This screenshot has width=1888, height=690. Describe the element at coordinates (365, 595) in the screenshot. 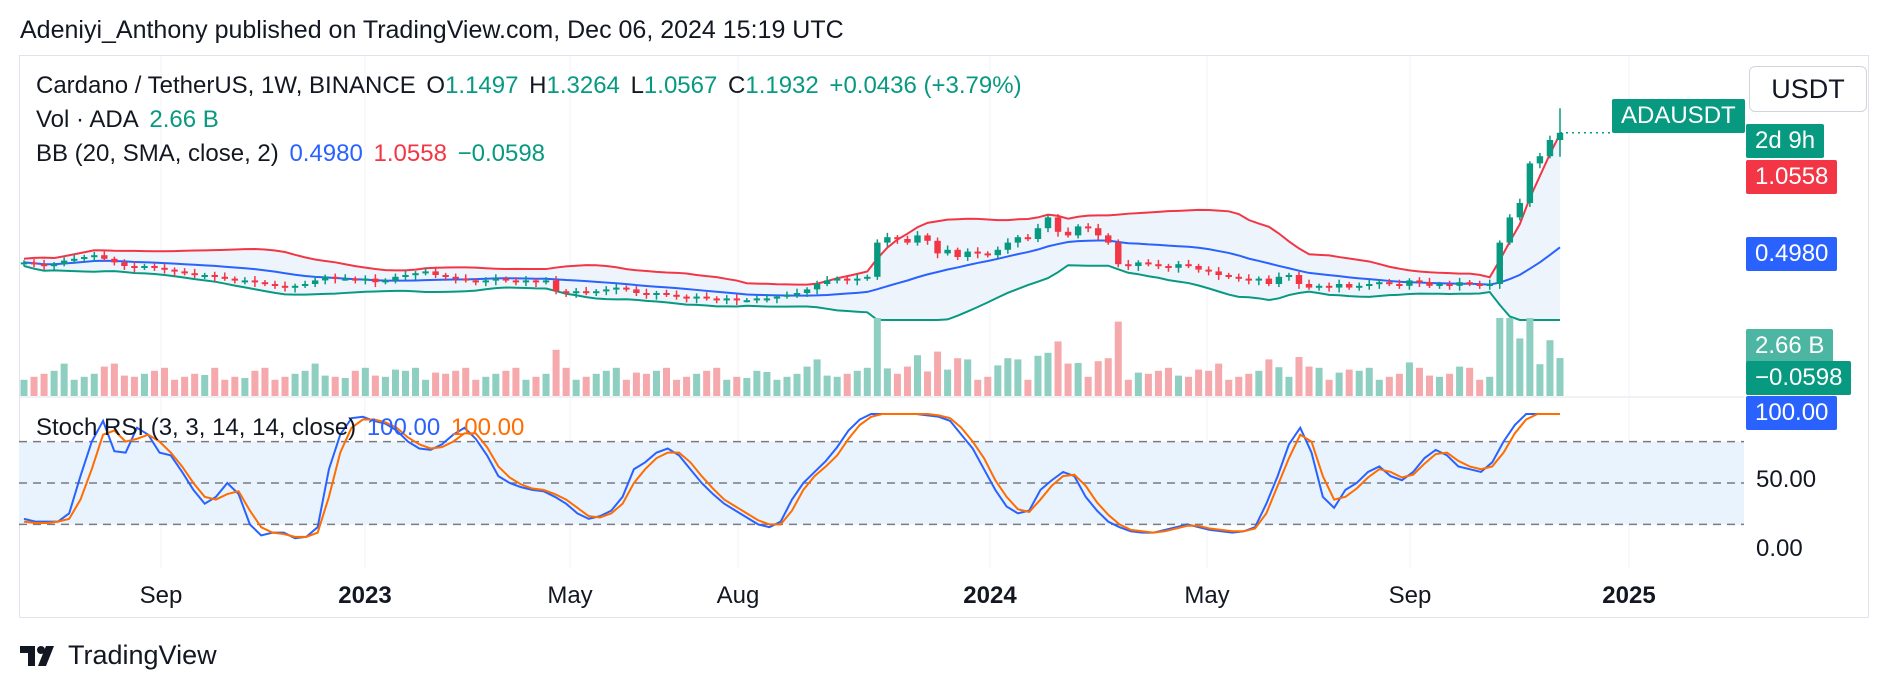

I see `x-label-2023: 2023` at that location.